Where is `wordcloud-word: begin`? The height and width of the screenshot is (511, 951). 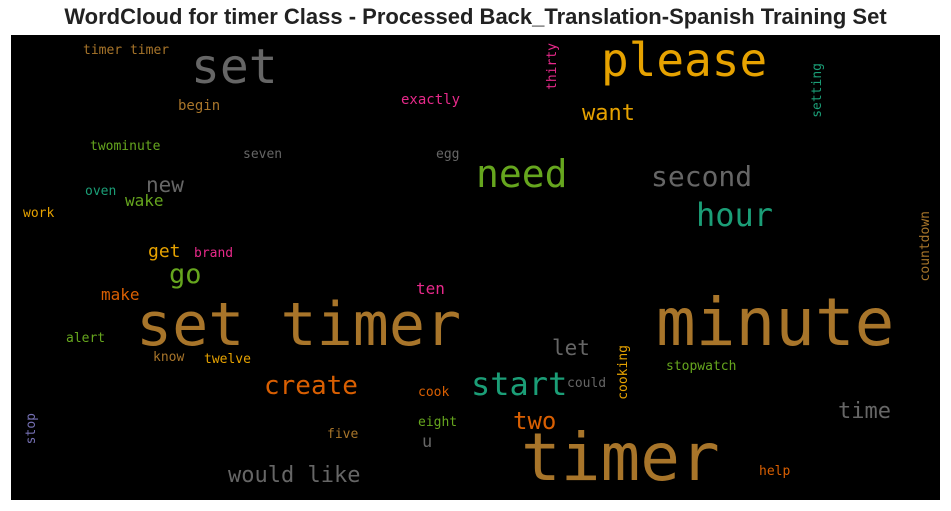 wordcloud-word: begin is located at coordinates (199, 106).